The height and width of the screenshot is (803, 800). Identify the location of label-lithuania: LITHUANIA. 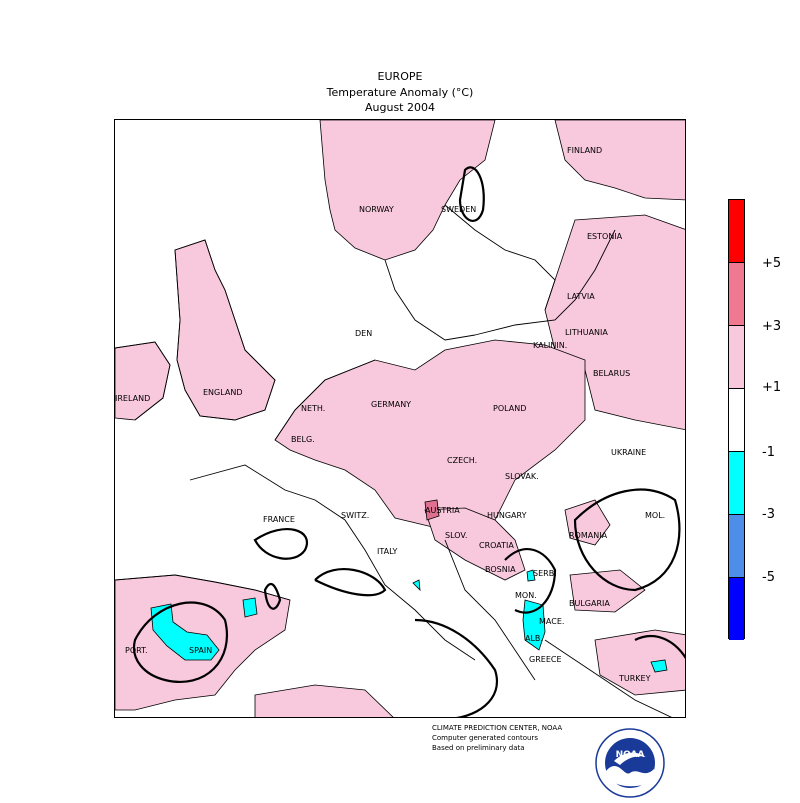
(586, 332).